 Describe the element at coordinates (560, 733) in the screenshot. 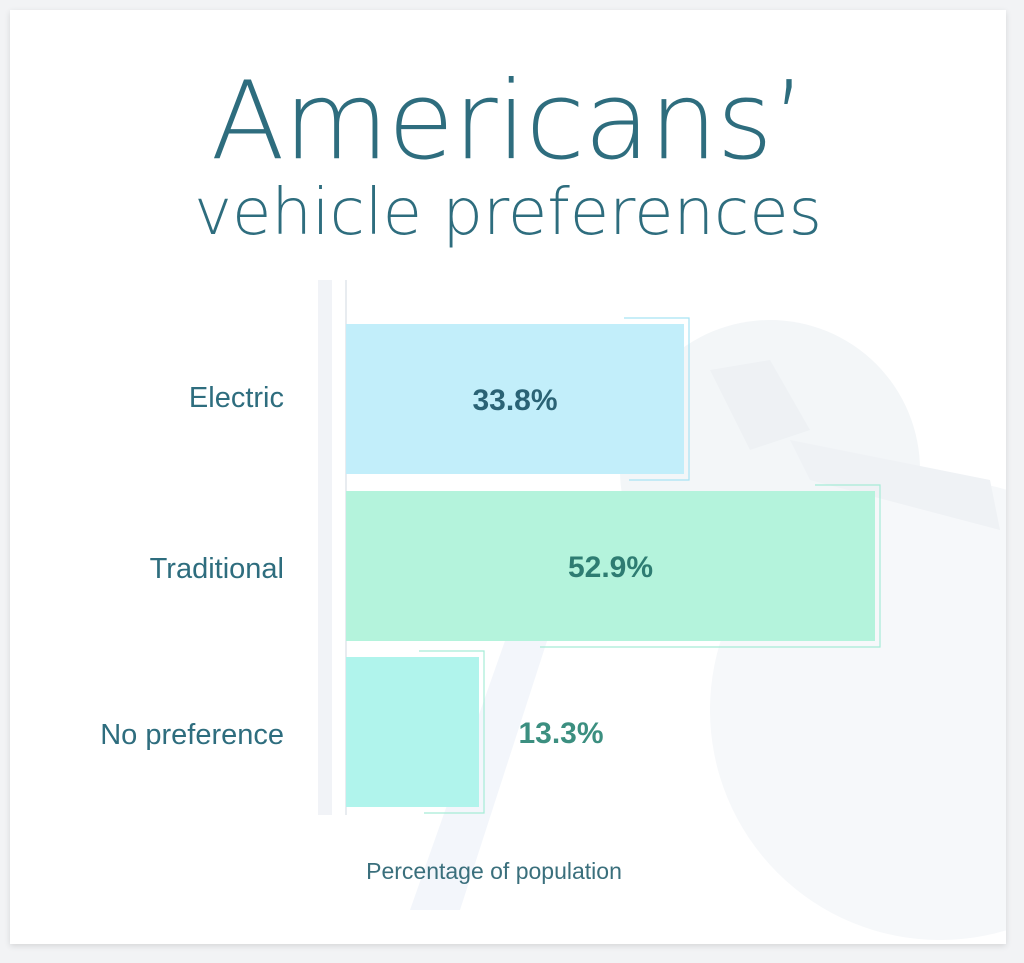

I see `data-label-no-preference: 13.3%` at that location.